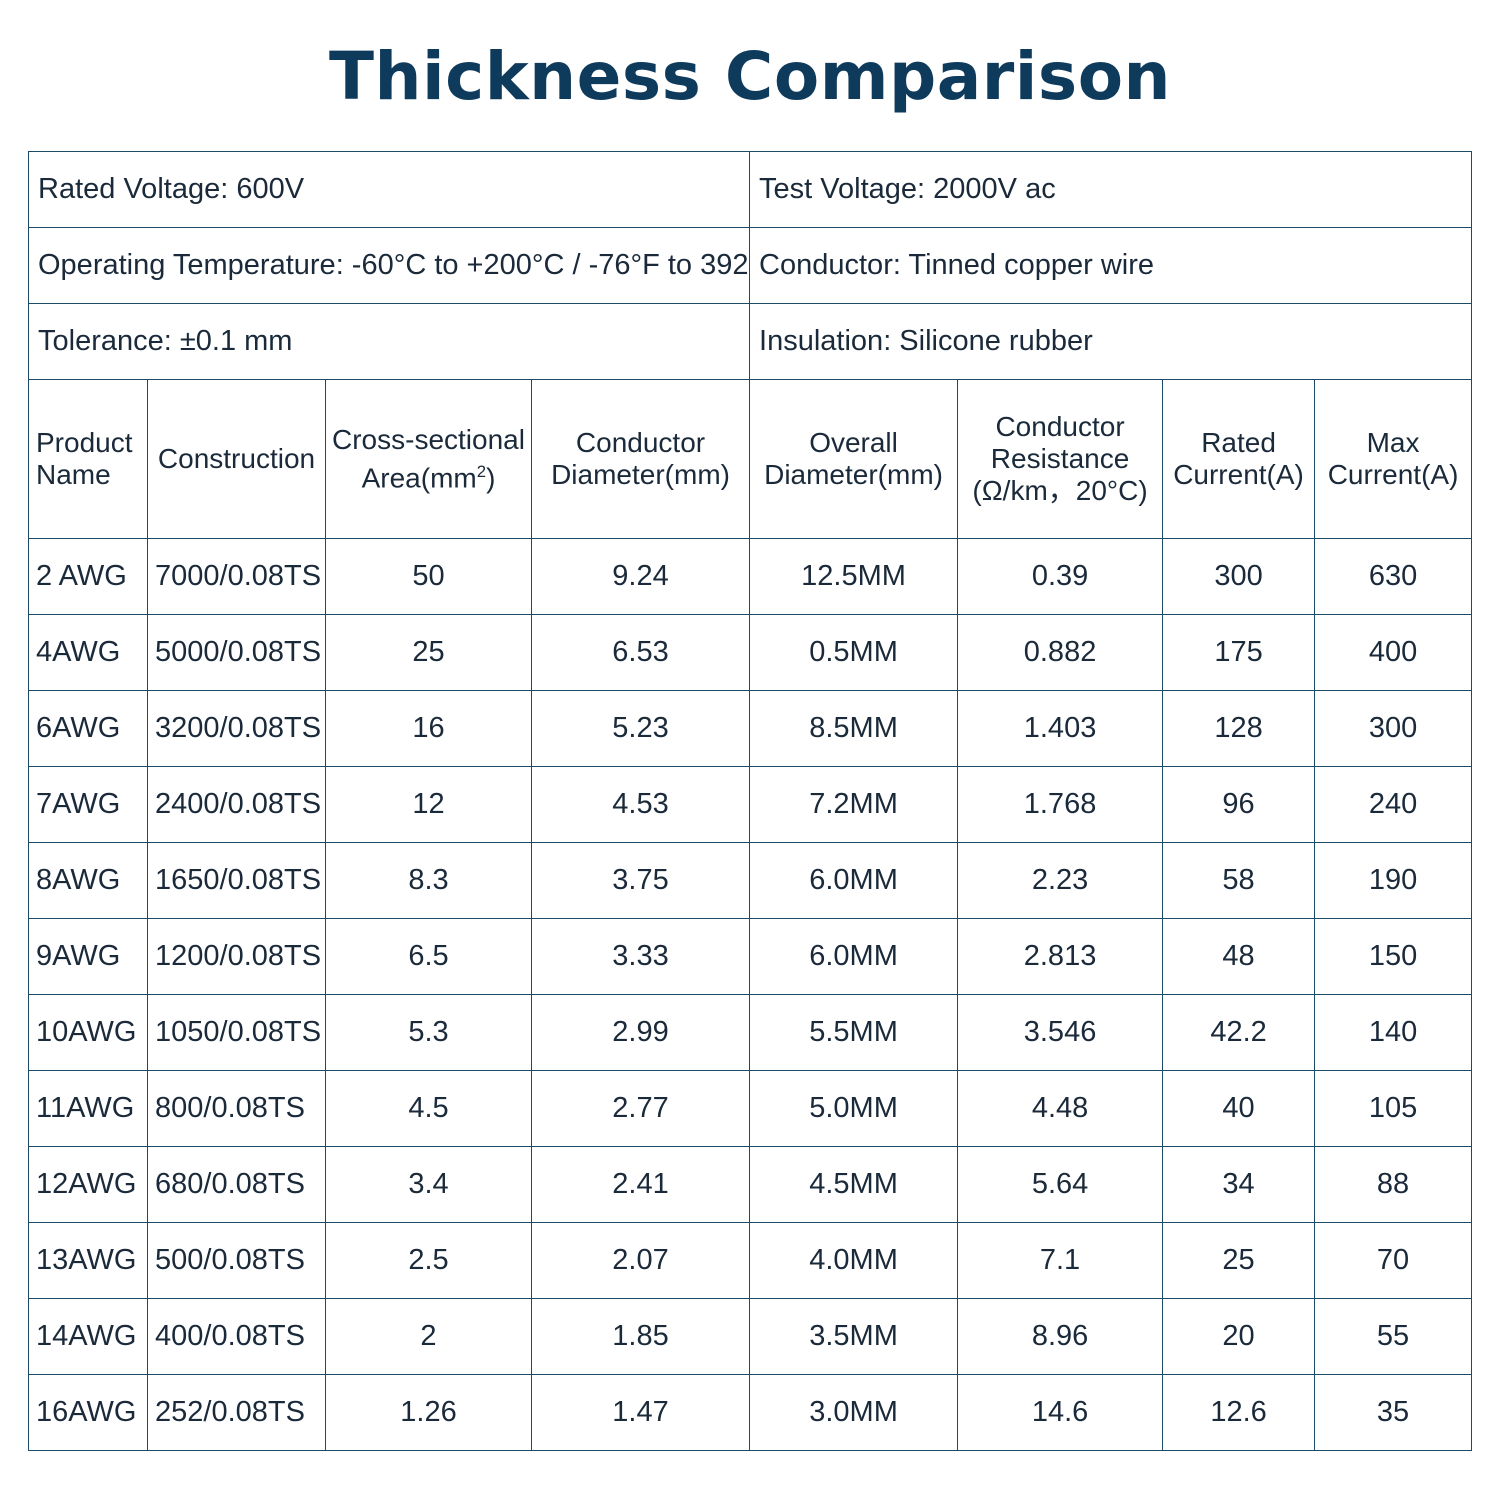  Describe the element at coordinates (236, 1336) in the screenshot. I see `construction-cell: 400/0.08TS` at that location.